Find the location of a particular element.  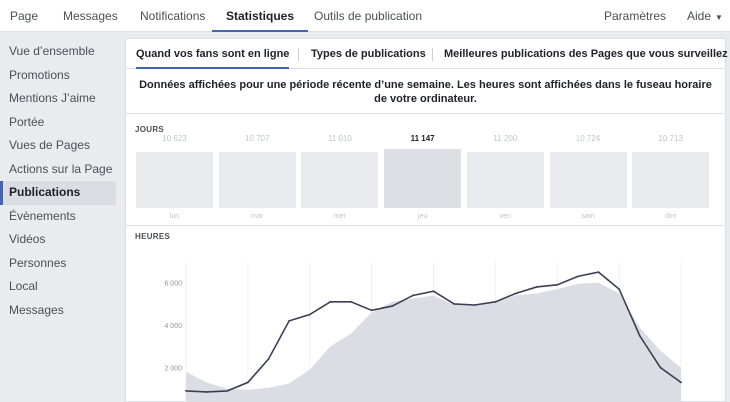

tab-notifications: Notifications is located at coordinates (173, 16).